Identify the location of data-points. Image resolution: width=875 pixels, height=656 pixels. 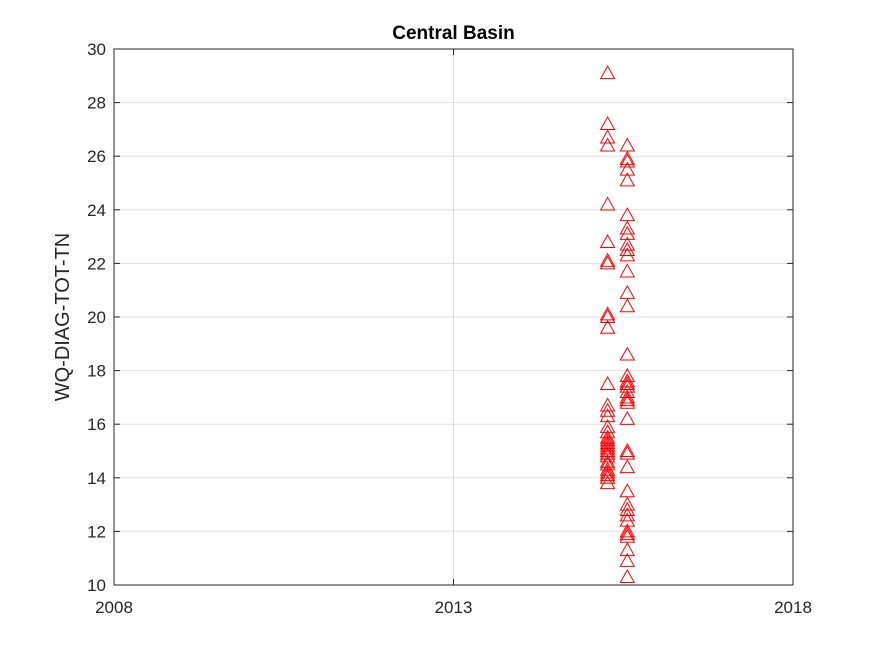
(617, 324).